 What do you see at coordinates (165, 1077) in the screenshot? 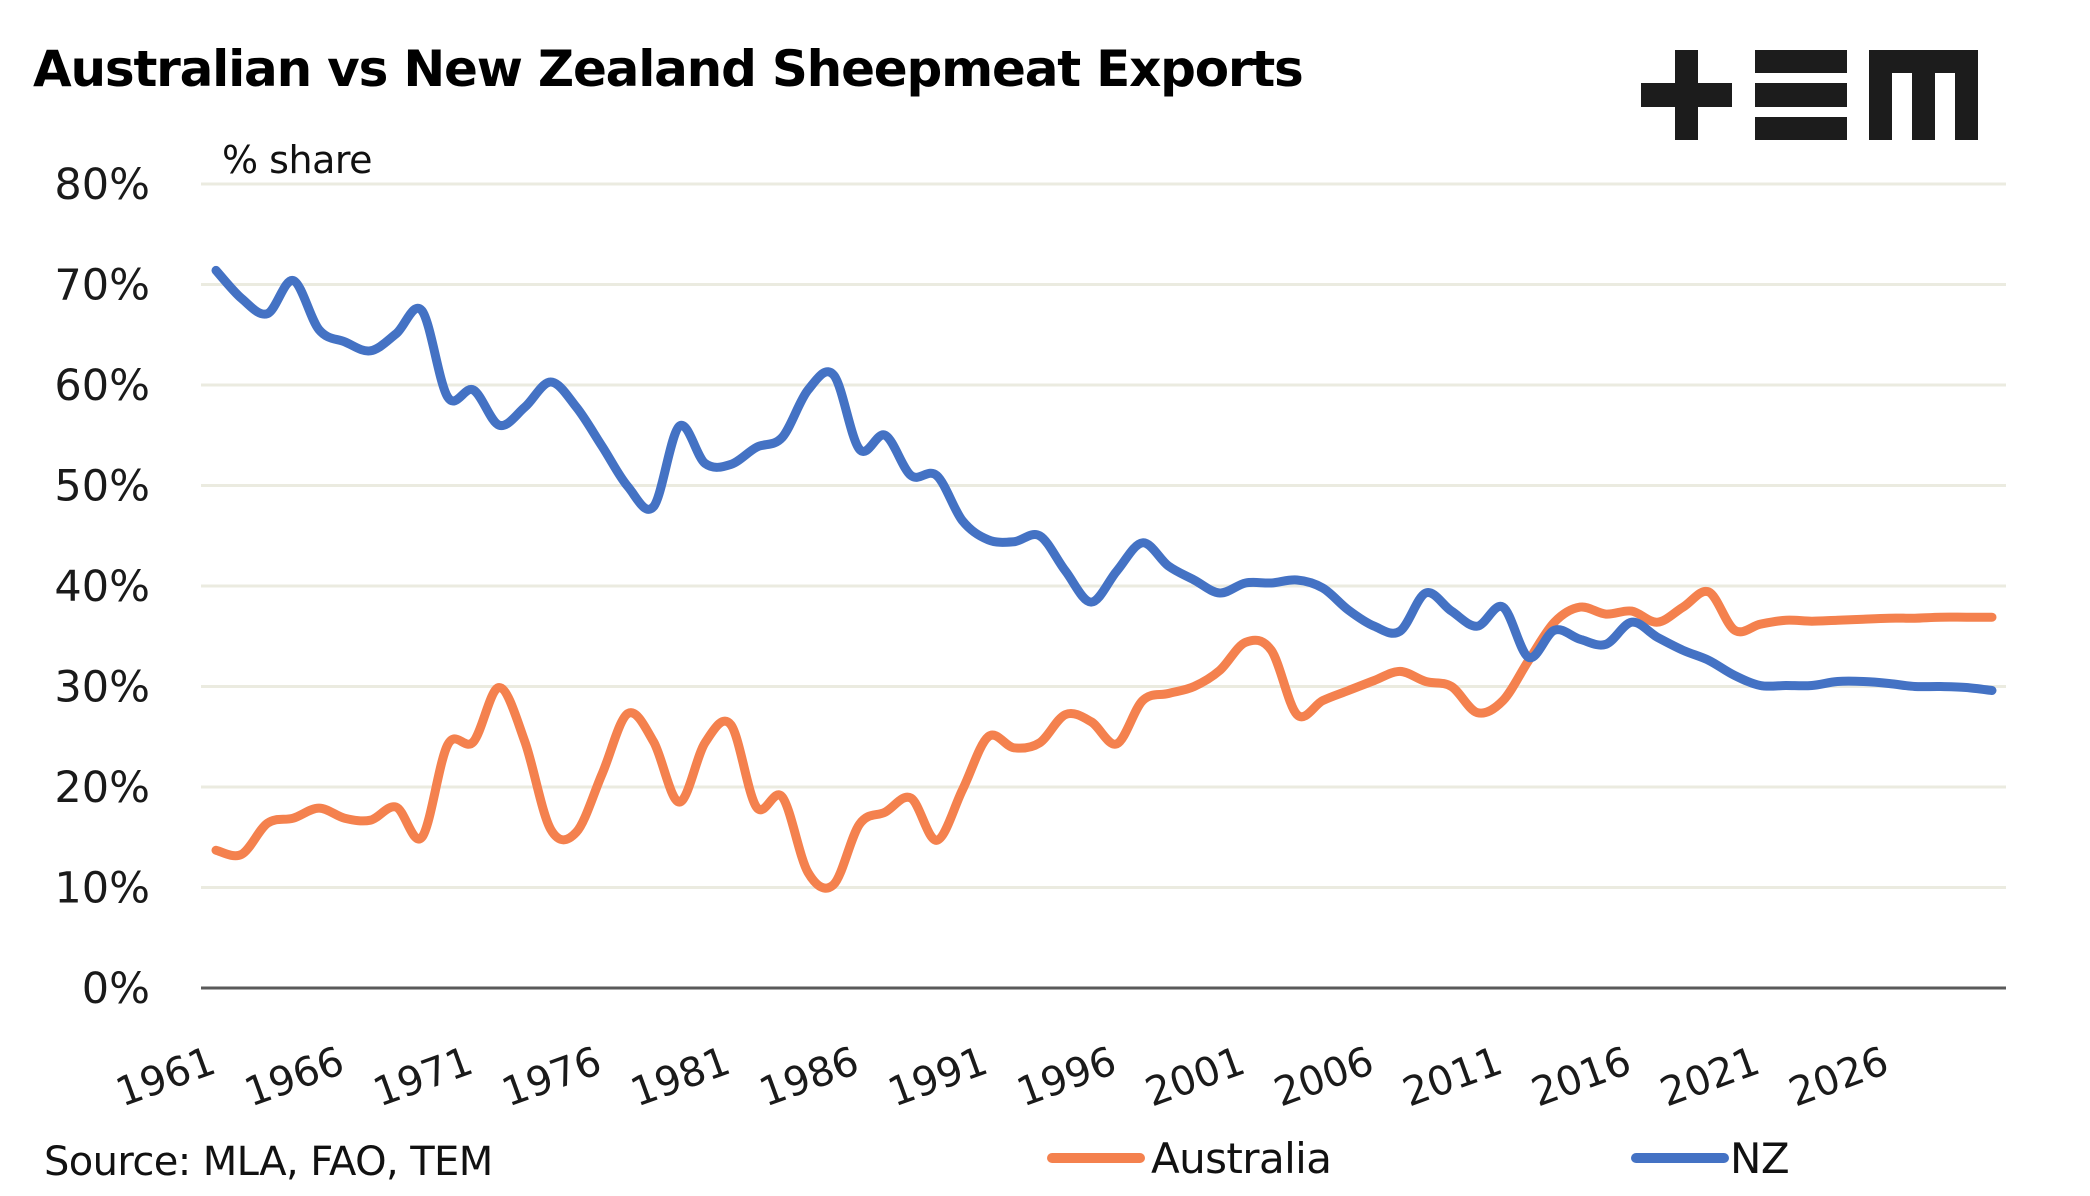
I see `x-tick-label: 1961` at bounding box center [165, 1077].